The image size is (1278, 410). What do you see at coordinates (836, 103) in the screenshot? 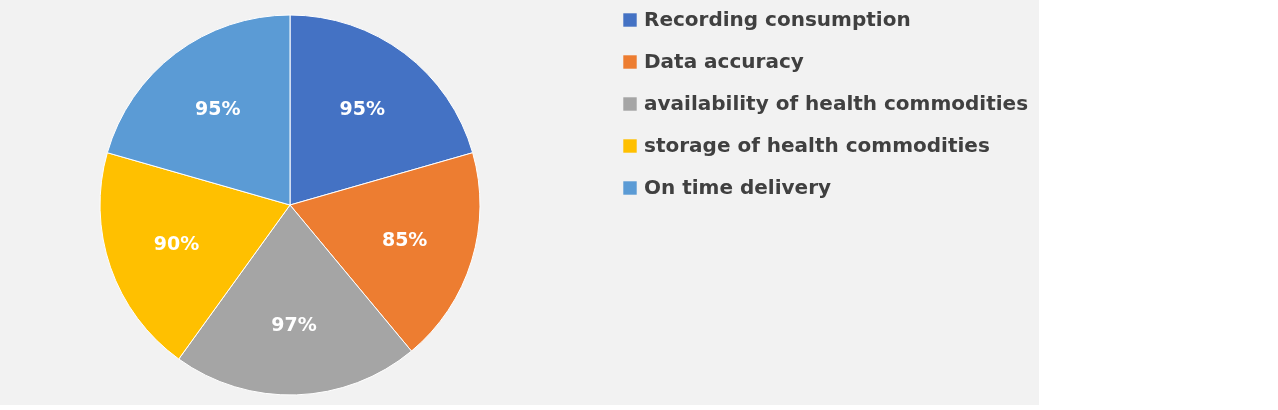
I see `legend-label: availability of health commodities` at bounding box center [836, 103].